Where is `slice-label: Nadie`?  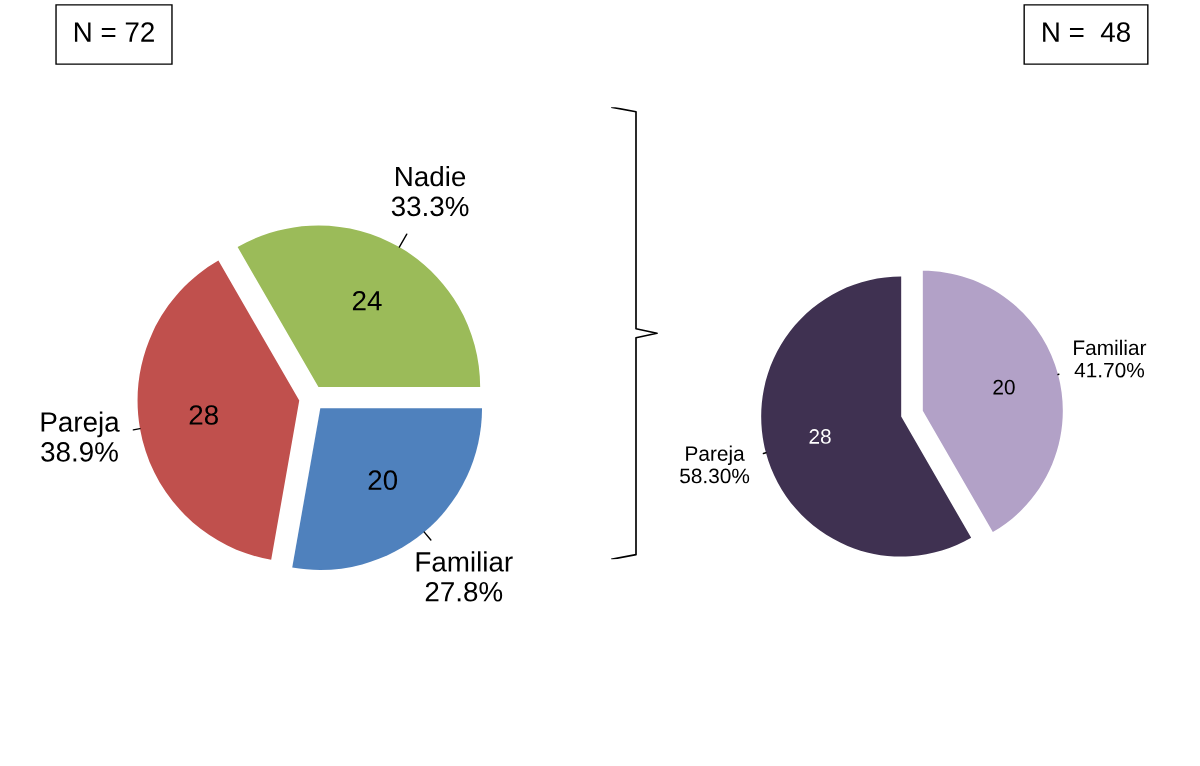 slice-label: Nadie is located at coordinates (431, 176).